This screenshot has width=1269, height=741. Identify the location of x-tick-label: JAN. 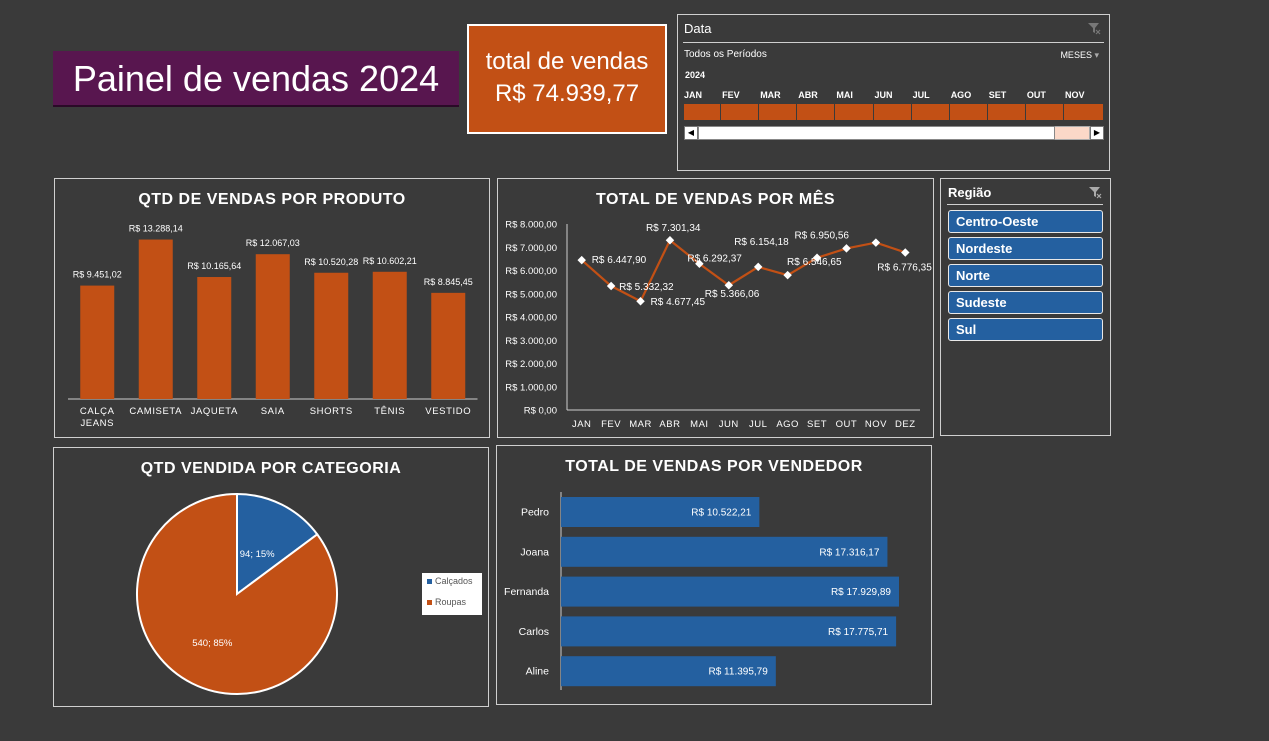
(581, 424).